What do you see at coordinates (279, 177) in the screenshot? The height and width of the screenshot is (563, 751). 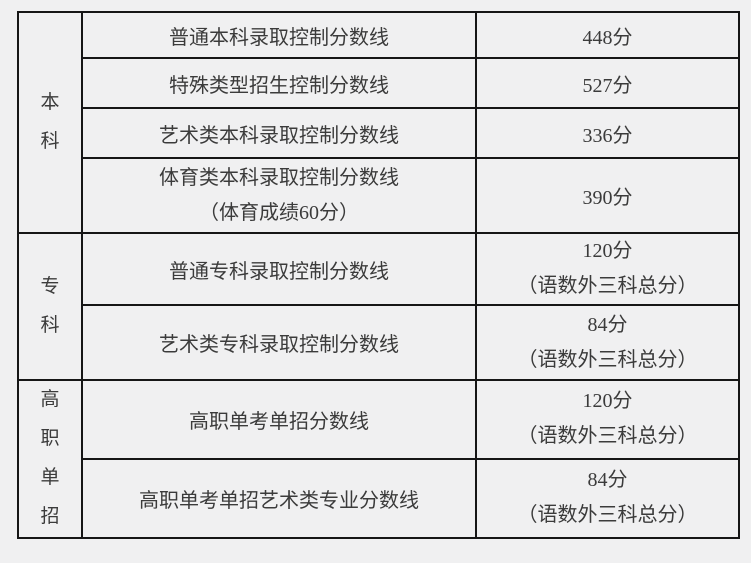 I see `row-label-line1: 体育类本科录取控制分数线` at bounding box center [279, 177].